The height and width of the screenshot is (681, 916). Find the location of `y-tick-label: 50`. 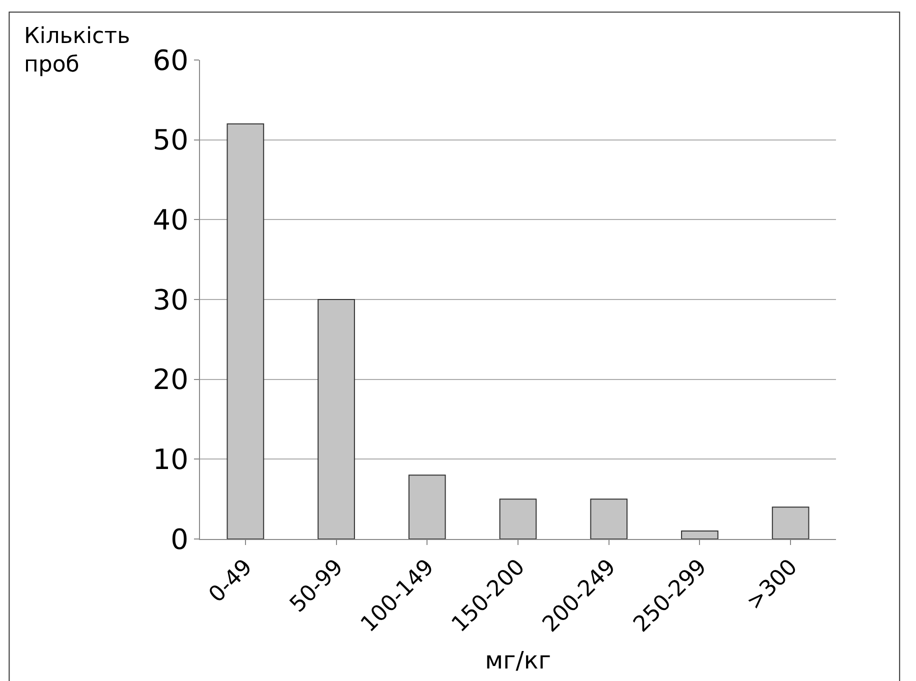

y-tick-label: 50 is located at coordinates (170, 140).